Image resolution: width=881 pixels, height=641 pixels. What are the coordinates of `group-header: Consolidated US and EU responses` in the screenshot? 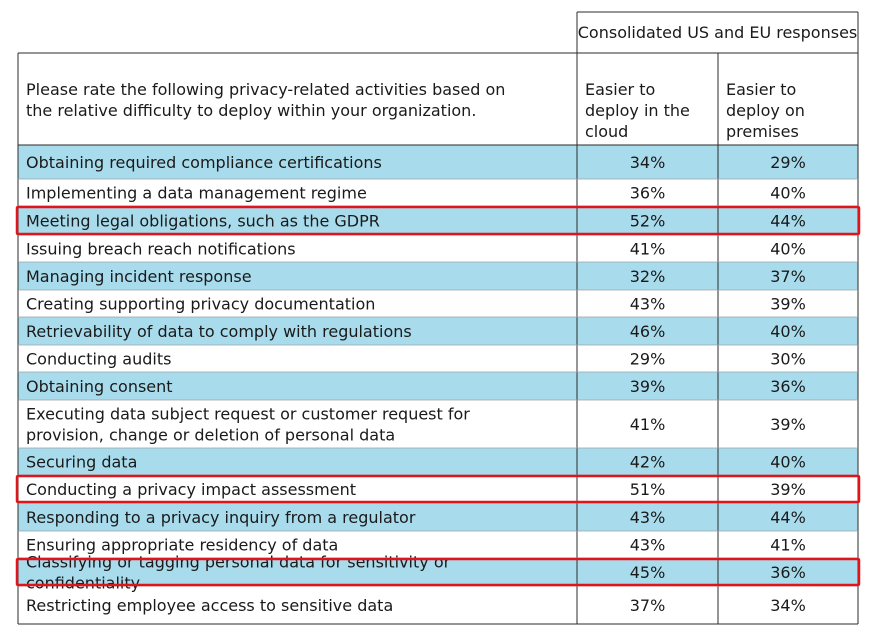 It's located at (718, 32).